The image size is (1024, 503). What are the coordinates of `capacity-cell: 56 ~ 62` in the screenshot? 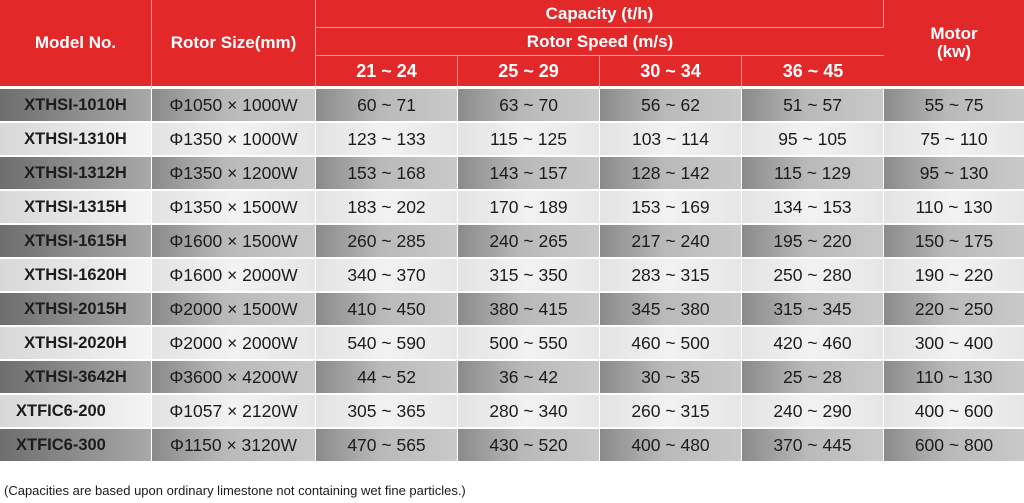 It's located at (671, 106).